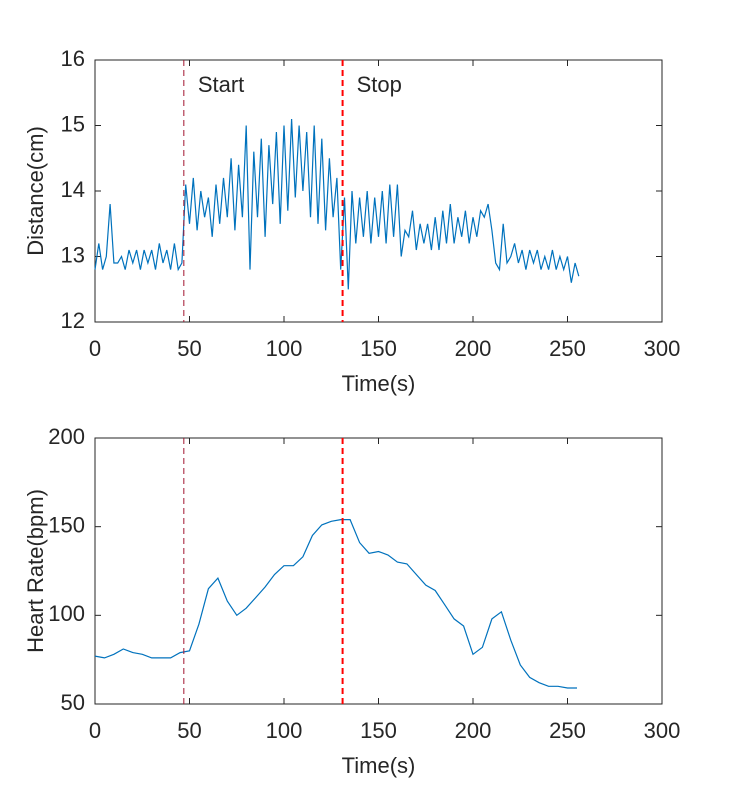 This screenshot has width=731, height=800. What do you see at coordinates (66, 436) in the screenshot?
I see `y-tick-label: 200` at bounding box center [66, 436].